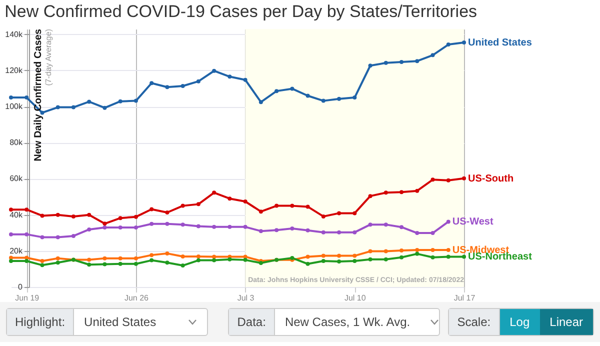 This screenshot has height=346, width=600. What do you see at coordinates (14, 34) in the screenshot?
I see `y-tick-label: 140k` at bounding box center [14, 34].